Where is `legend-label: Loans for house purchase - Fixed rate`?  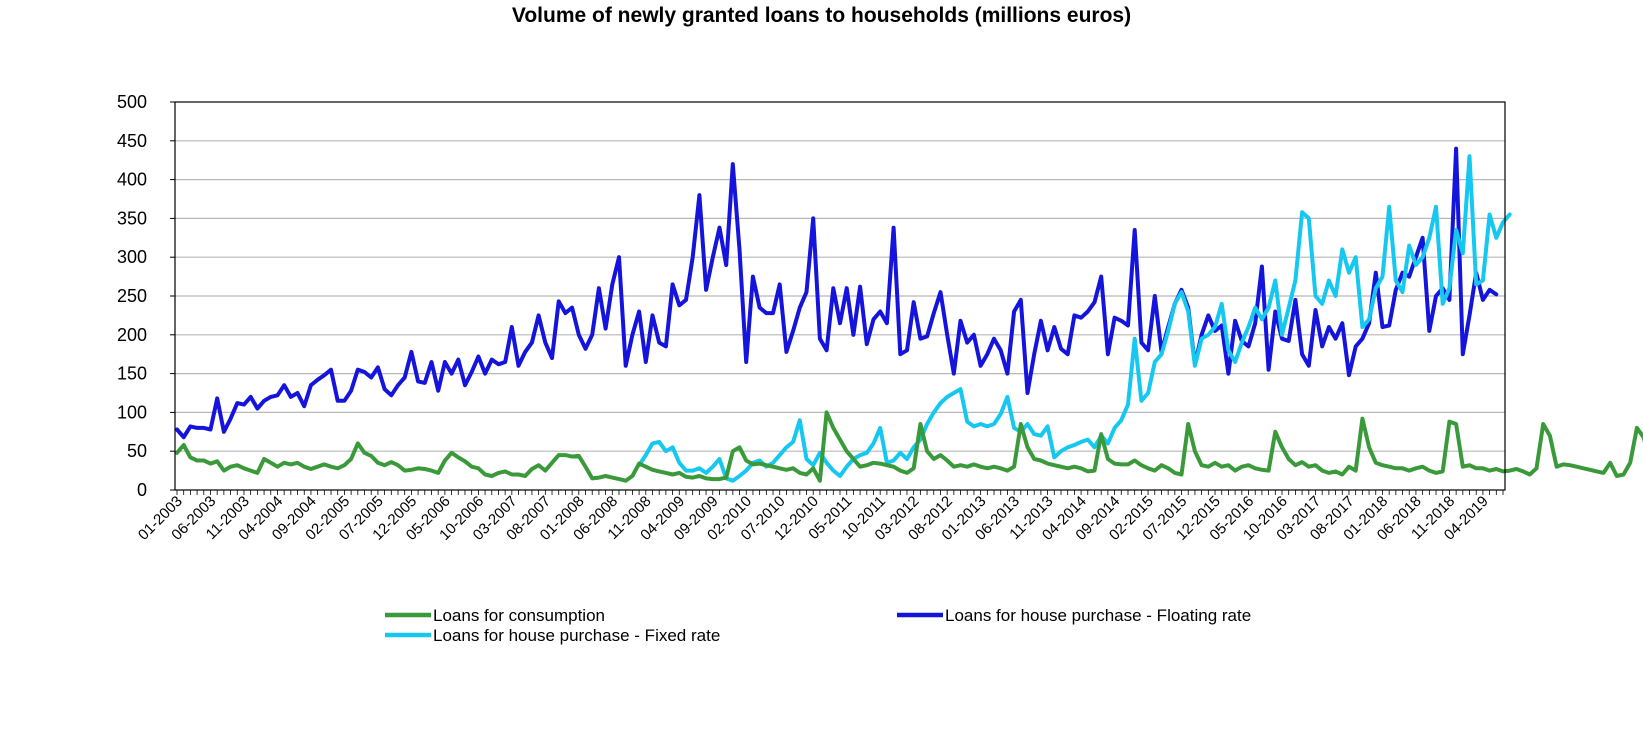 legend-label: Loans for house purchase - Fixed rate is located at coordinates (576, 635).